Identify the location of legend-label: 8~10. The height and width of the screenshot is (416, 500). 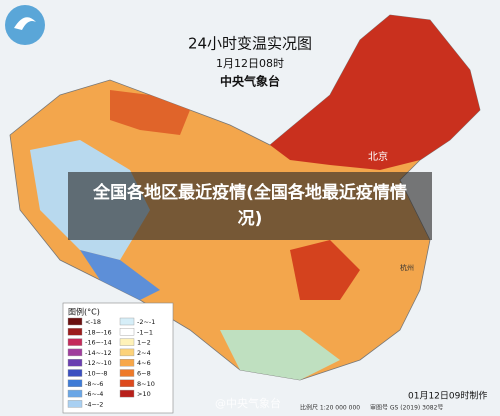
(146, 384).